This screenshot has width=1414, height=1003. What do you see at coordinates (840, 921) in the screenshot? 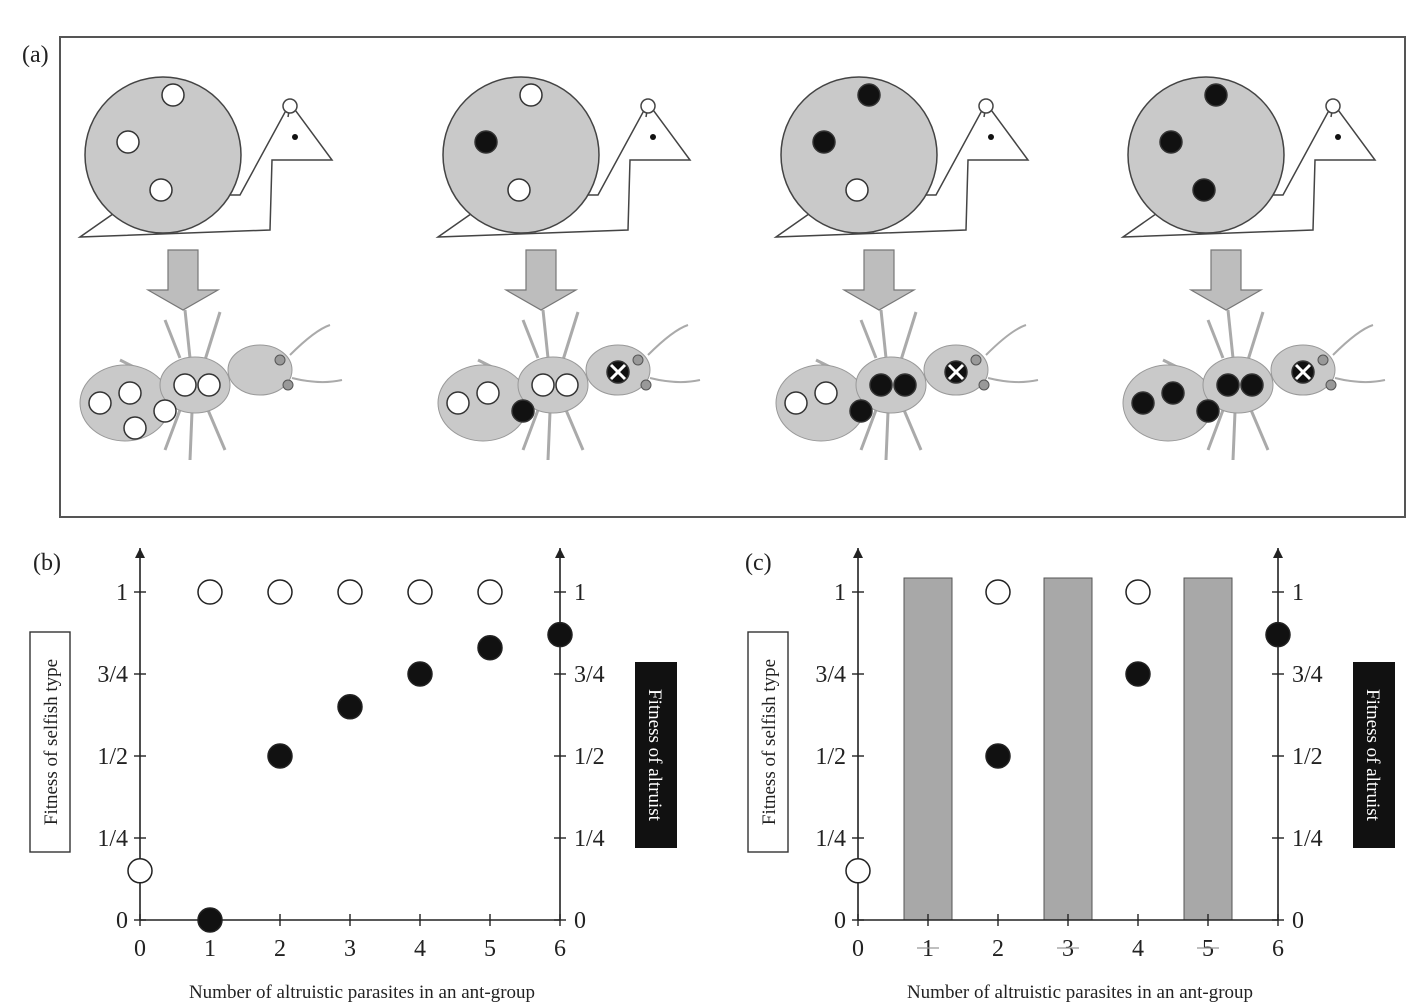
I see `y-tick-label-left: 0` at bounding box center [840, 921].